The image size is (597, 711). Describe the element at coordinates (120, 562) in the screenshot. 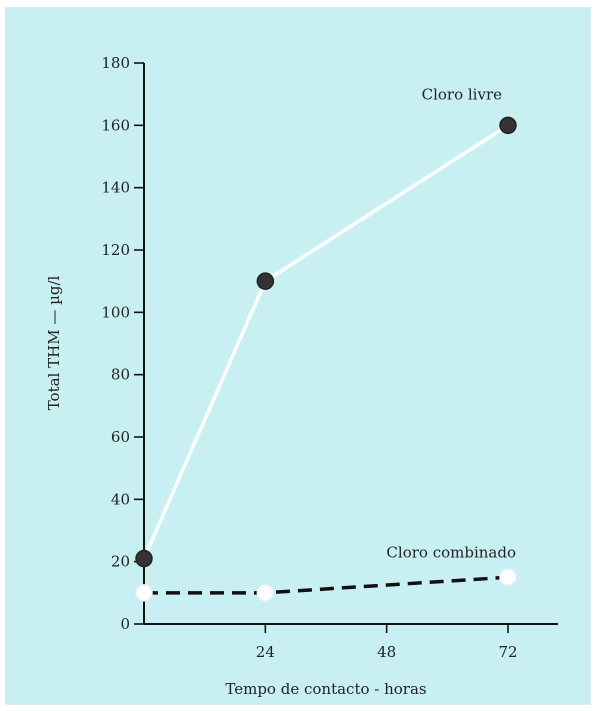

I see `y-tick-label: 20` at that location.